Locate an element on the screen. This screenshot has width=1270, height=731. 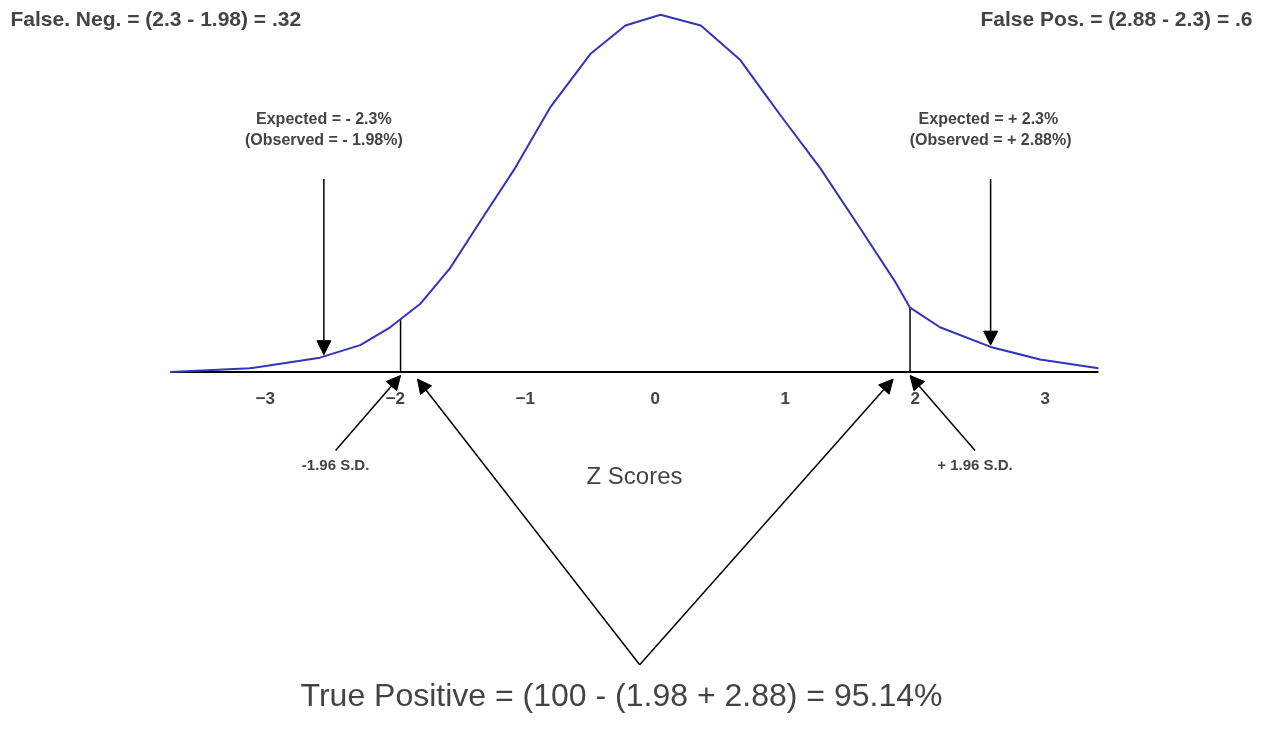
x-tick-label: −3 is located at coordinates (265, 398).